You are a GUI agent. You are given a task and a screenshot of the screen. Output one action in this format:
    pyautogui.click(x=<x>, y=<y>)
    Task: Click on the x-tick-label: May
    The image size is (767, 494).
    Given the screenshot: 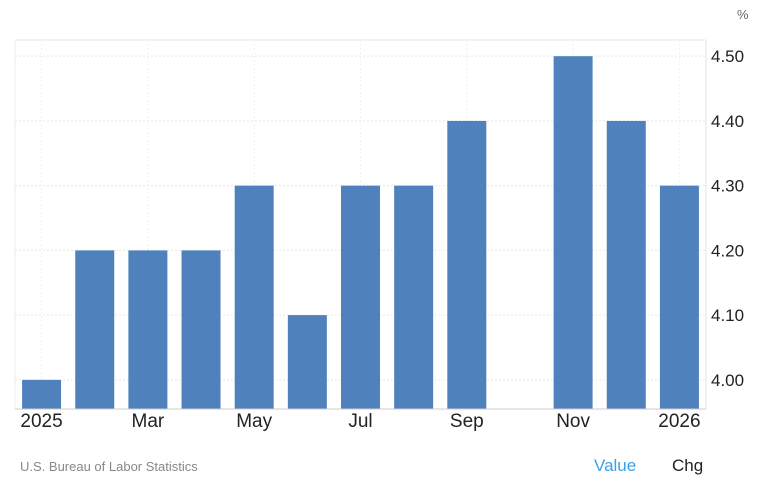 What is the action you would take?
    pyautogui.click(x=254, y=421)
    